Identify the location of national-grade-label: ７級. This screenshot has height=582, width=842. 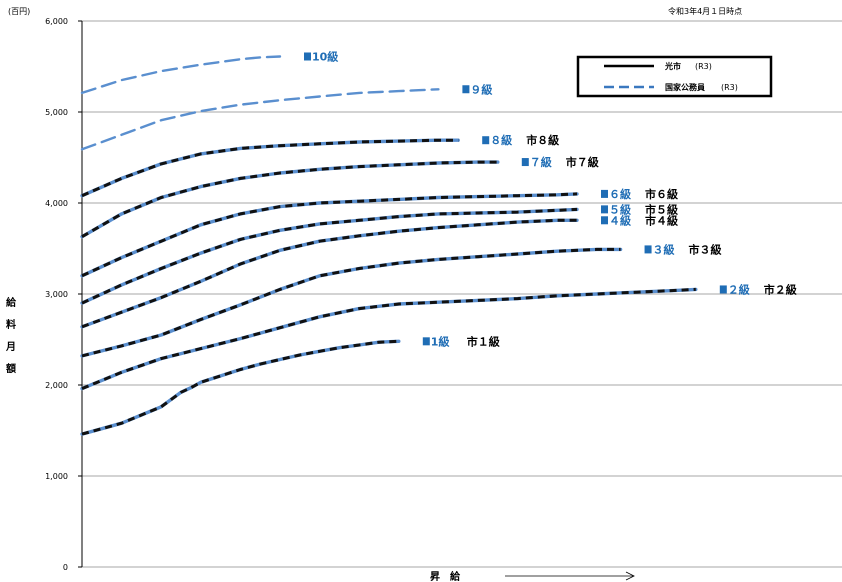
(541, 162).